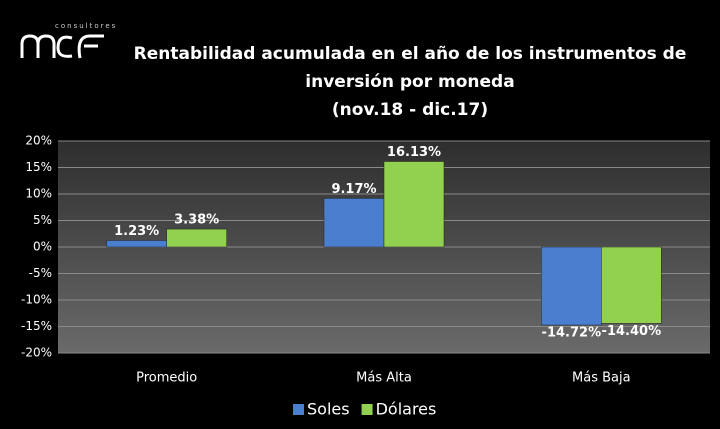  What do you see at coordinates (414, 152) in the screenshot?
I see `data-label: 16.13%` at bounding box center [414, 152].